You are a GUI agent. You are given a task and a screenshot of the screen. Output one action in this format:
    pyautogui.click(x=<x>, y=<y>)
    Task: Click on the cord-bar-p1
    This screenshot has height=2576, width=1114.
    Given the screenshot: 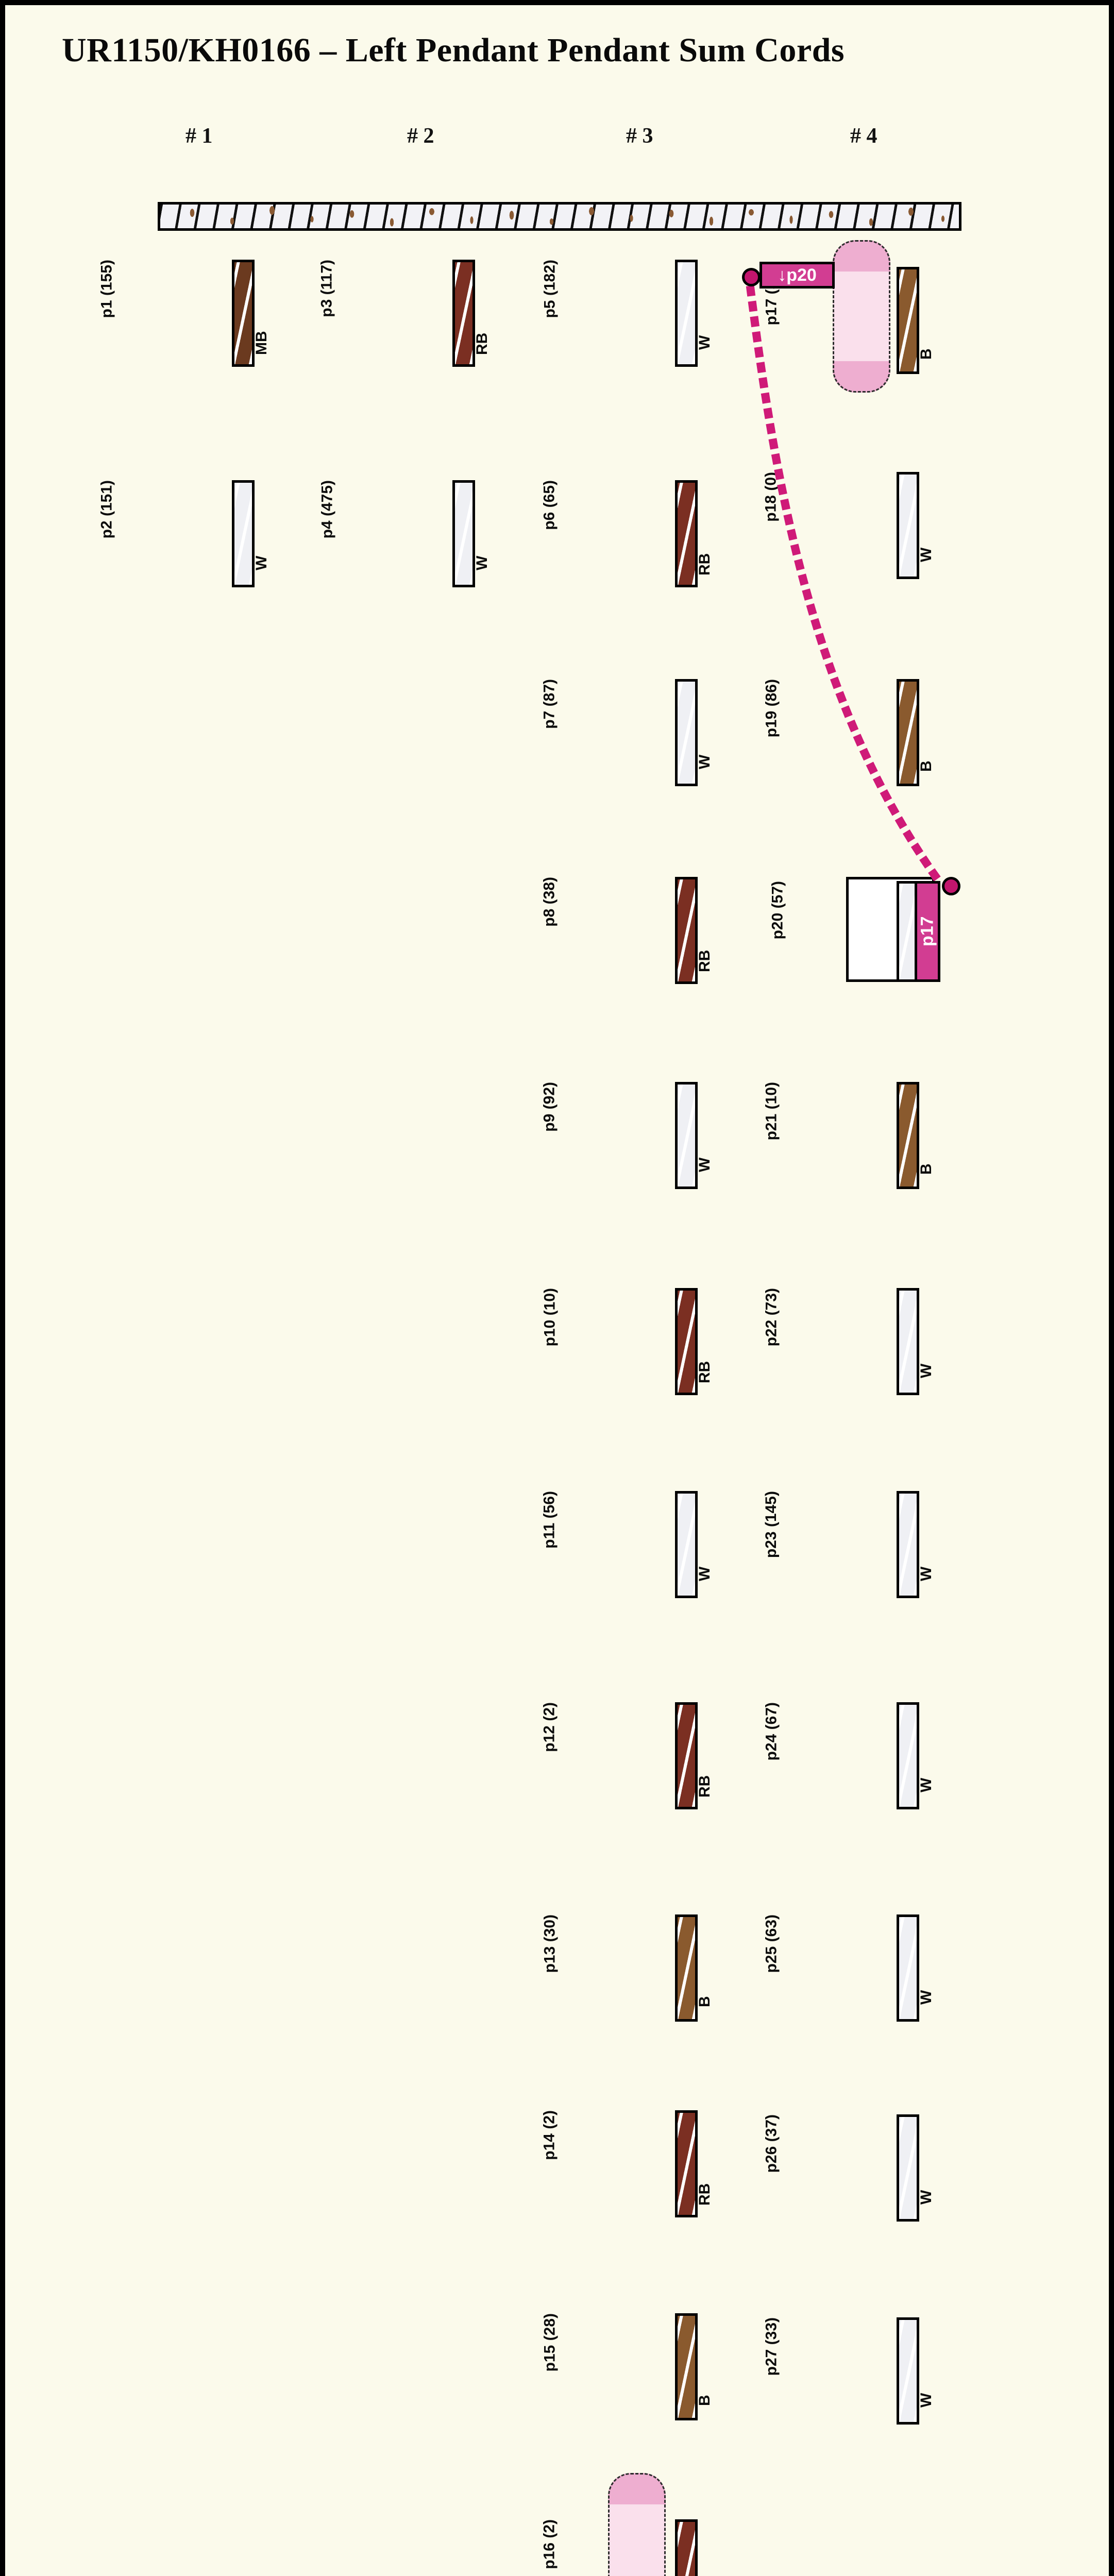 What is the action you would take?
    pyautogui.click(x=243, y=313)
    